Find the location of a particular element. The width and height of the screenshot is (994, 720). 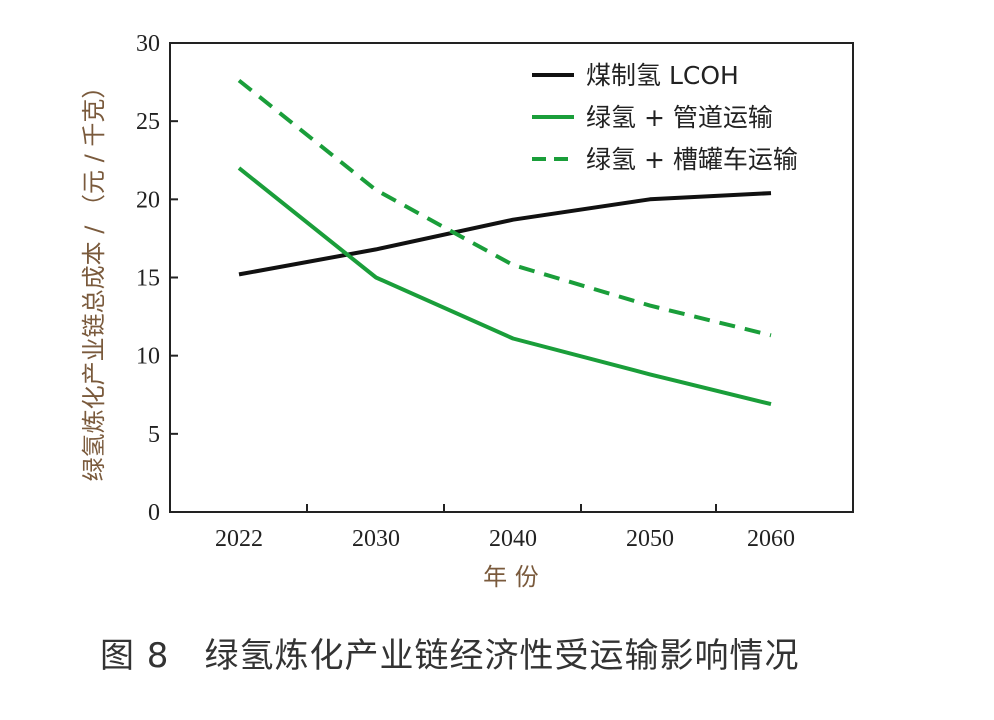

y-axis: 0 5 10 15 20 25 30 is located at coordinates (157, 278).